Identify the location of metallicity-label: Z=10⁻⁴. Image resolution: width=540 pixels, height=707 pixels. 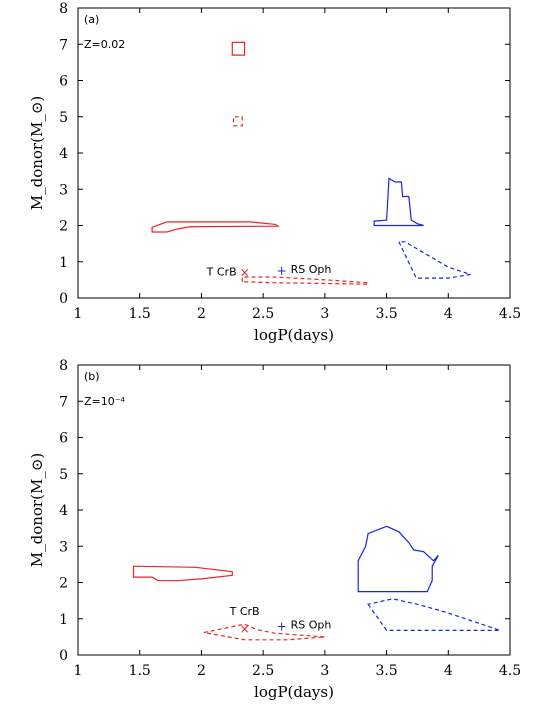
(105, 401).